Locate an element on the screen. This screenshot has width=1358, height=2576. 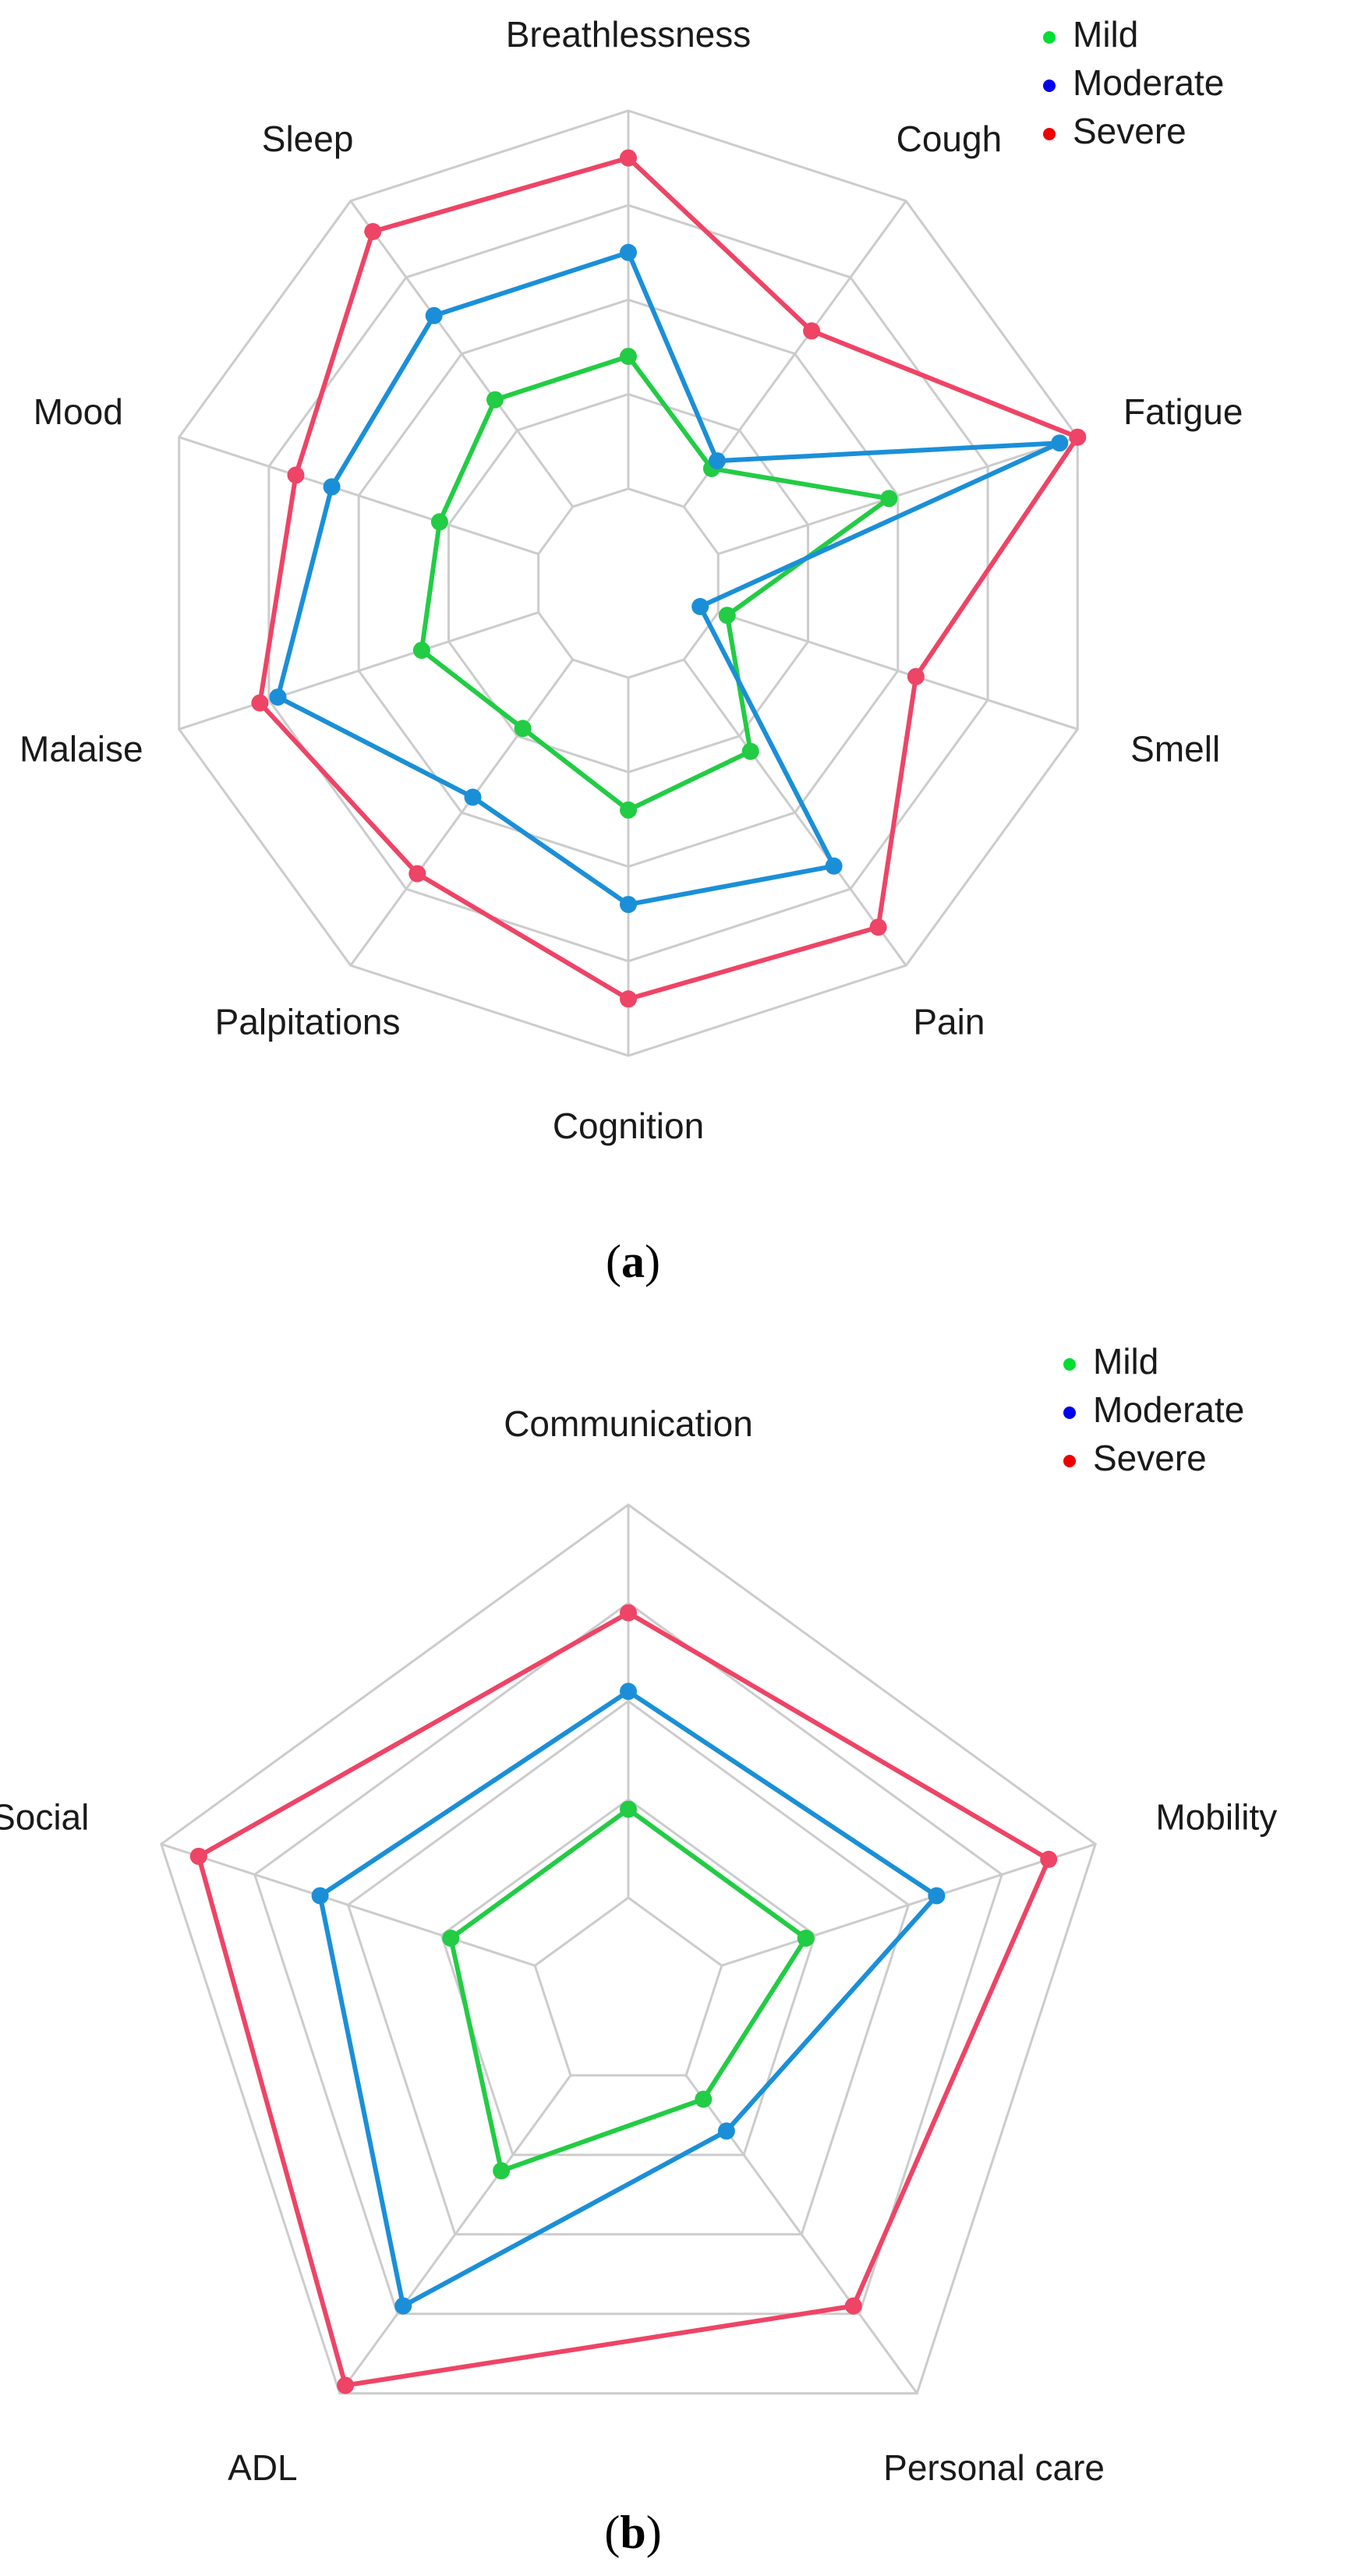
point-moderate-mood is located at coordinates (332, 487).